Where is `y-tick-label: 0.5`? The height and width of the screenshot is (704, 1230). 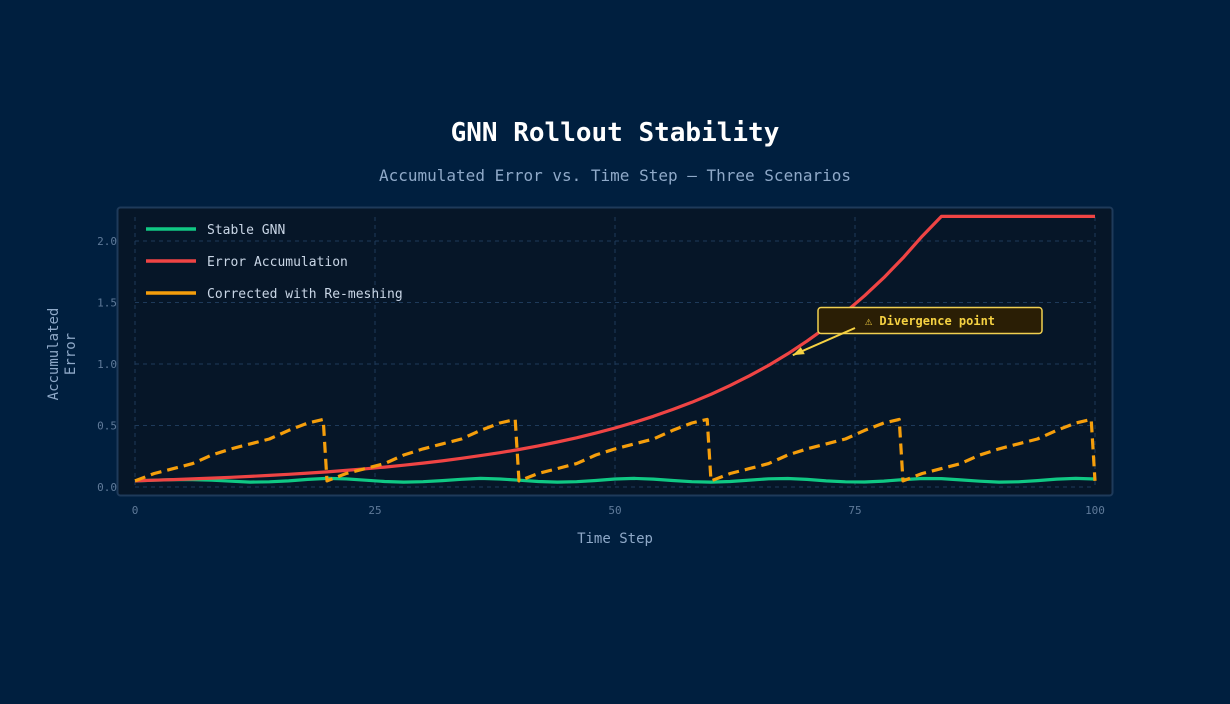
y-tick-label: 0.5 is located at coordinates (107, 426).